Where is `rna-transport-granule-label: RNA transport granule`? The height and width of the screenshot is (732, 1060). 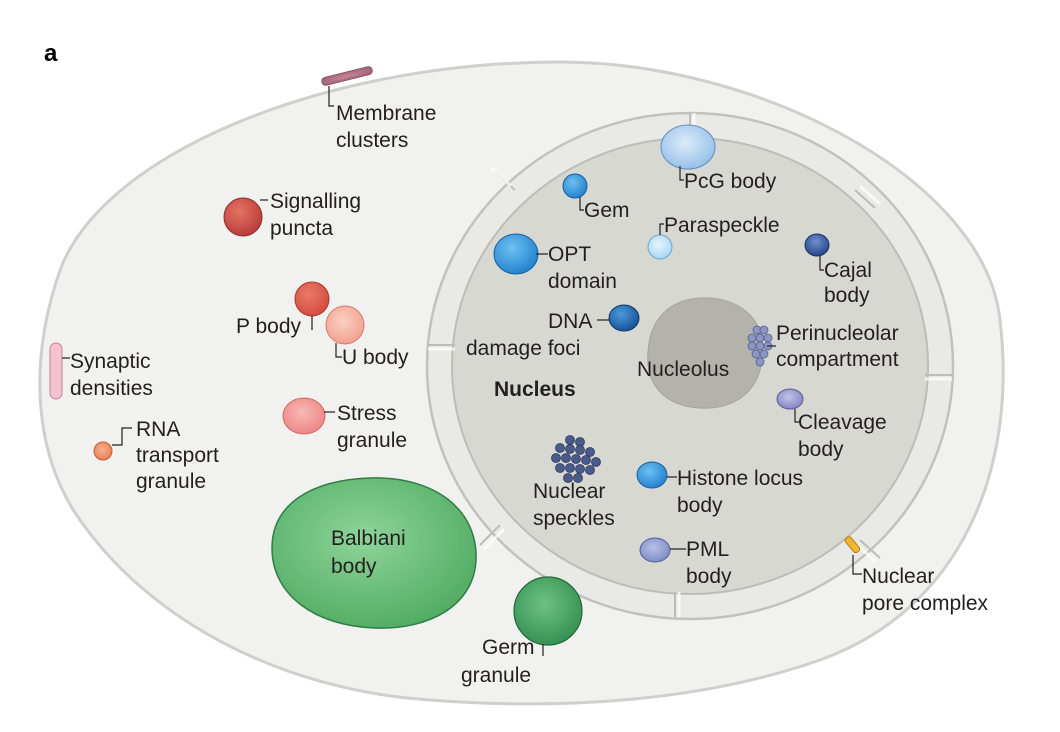
rna-transport-granule-label: RNA transport granule is located at coordinates (180, 455).